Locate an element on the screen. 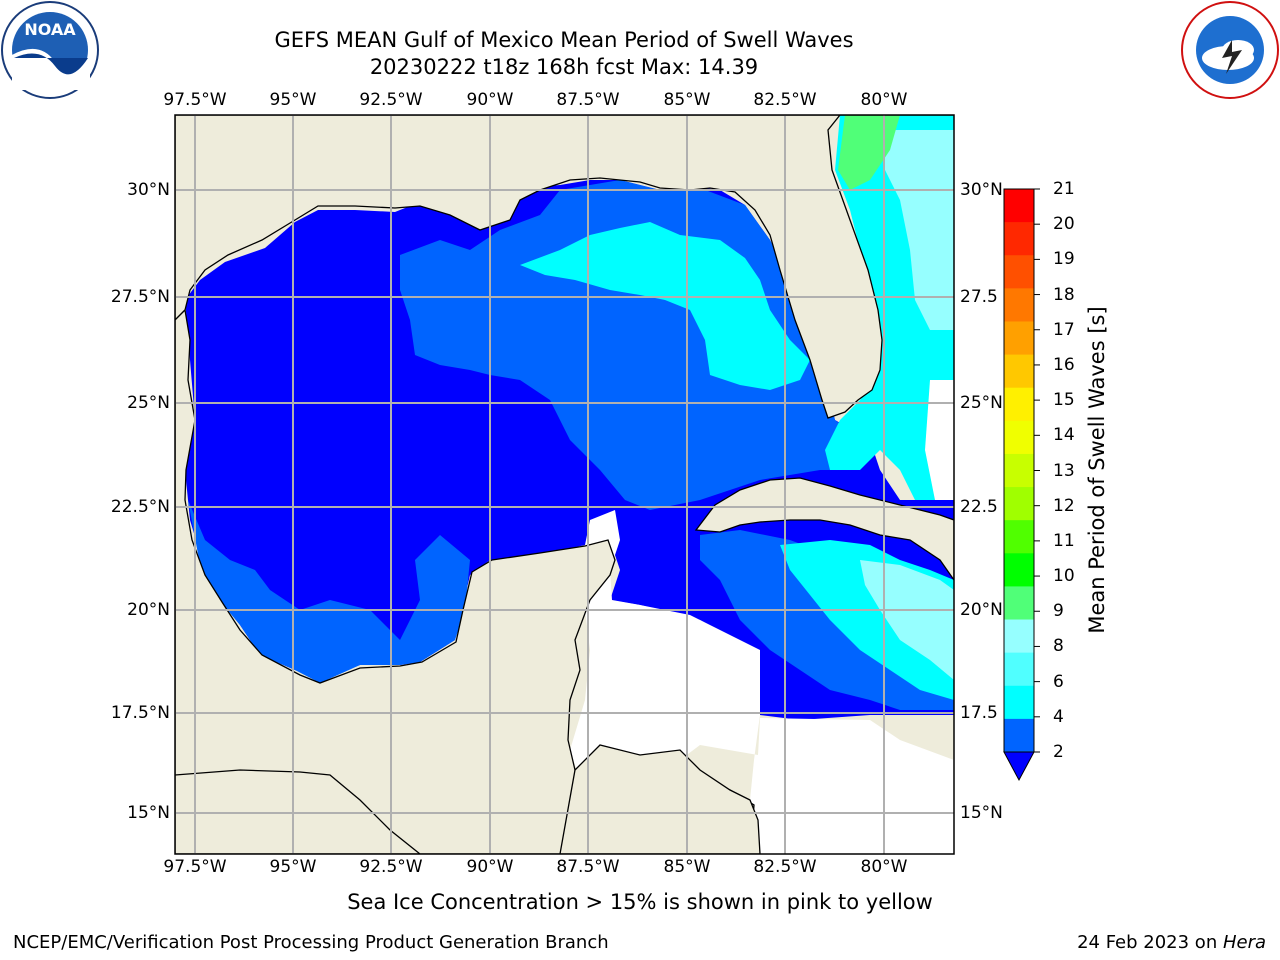  lon-label-bottom: 80°W is located at coordinates (884, 867).